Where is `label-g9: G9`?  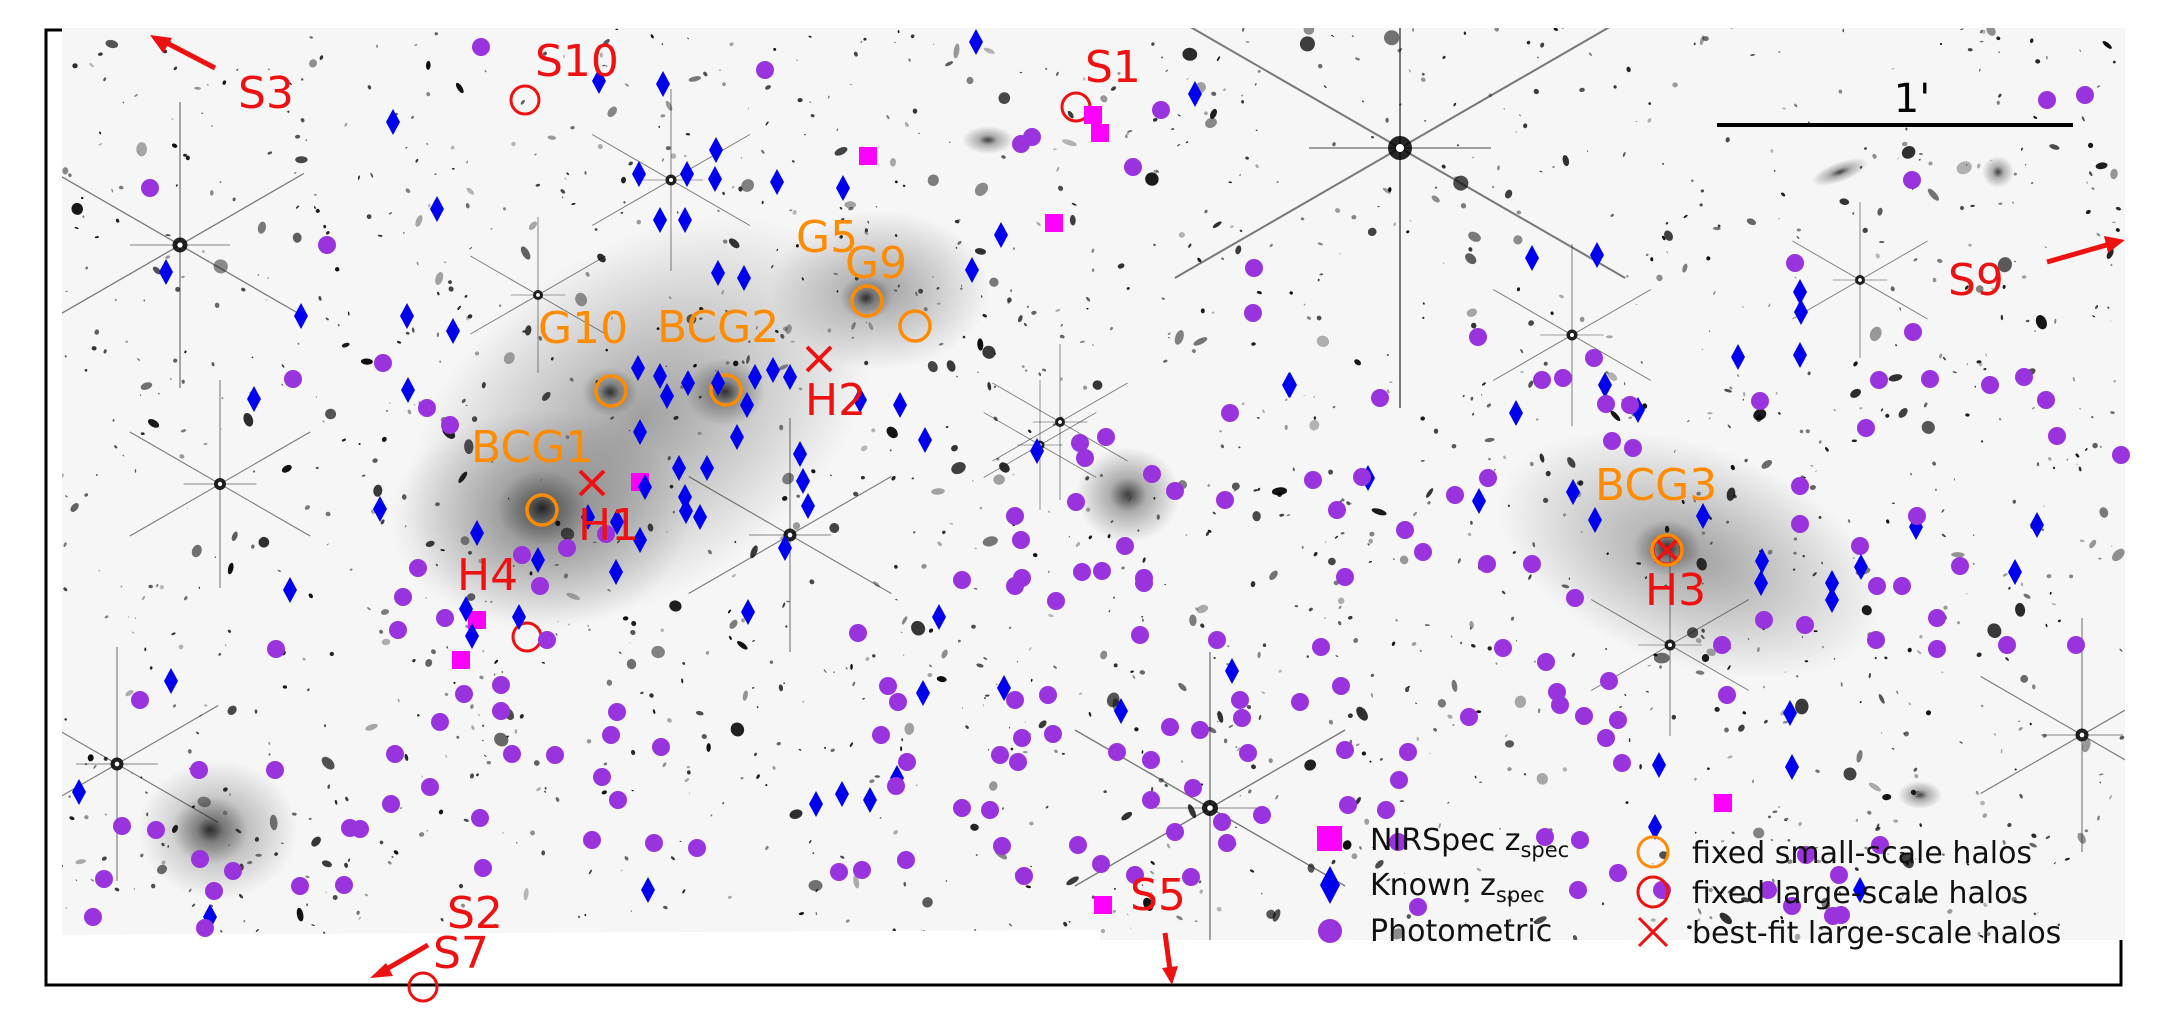
label-g9: G9 is located at coordinates (876, 263).